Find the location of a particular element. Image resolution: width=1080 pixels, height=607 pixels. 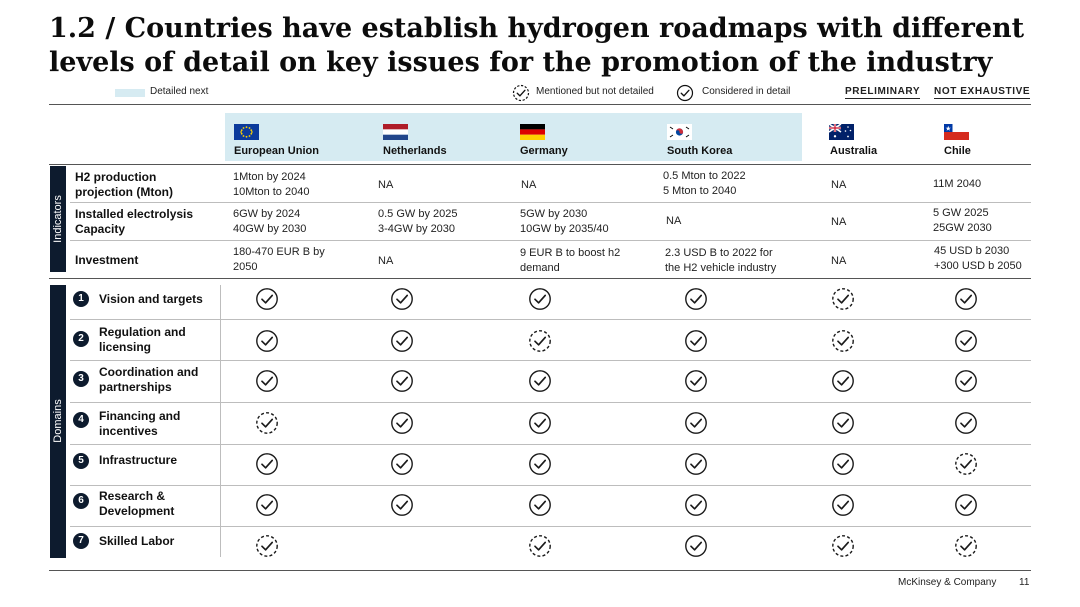

indicator-cell: 5 GW 2025 25GW 2030 is located at coordinates (962, 220).